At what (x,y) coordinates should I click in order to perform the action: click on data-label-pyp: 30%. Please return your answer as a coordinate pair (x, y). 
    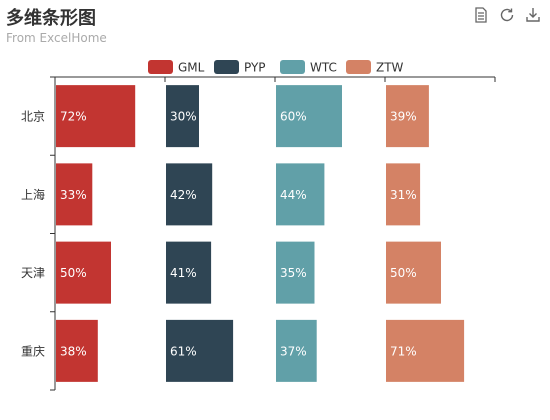
    Looking at the image, I should click on (183, 117).